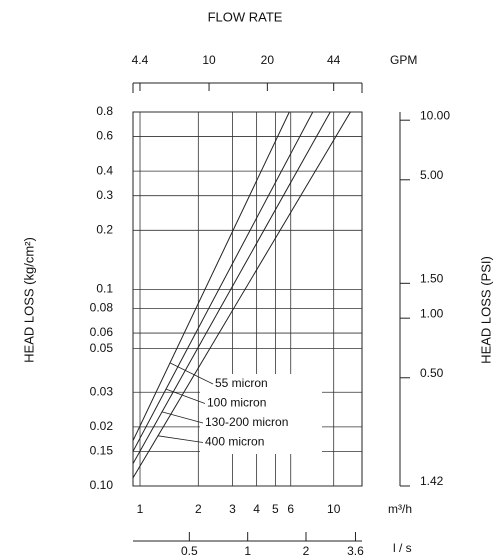 This screenshot has width=504, height=560. What do you see at coordinates (140, 60) in the screenshot?
I see `top-tick-label: 4.4` at bounding box center [140, 60].